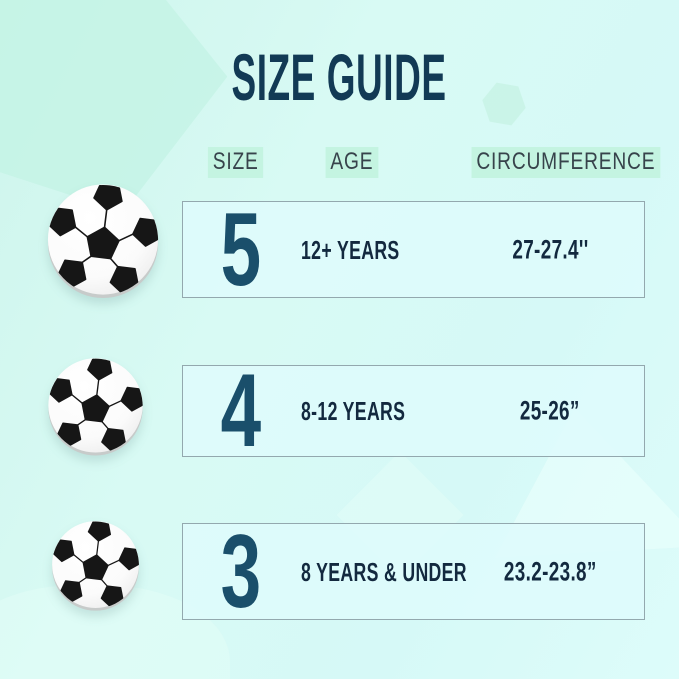  Describe the element at coordinates (236, 162) in the screenshot. I see `column-header-size: SIZE` at that location.